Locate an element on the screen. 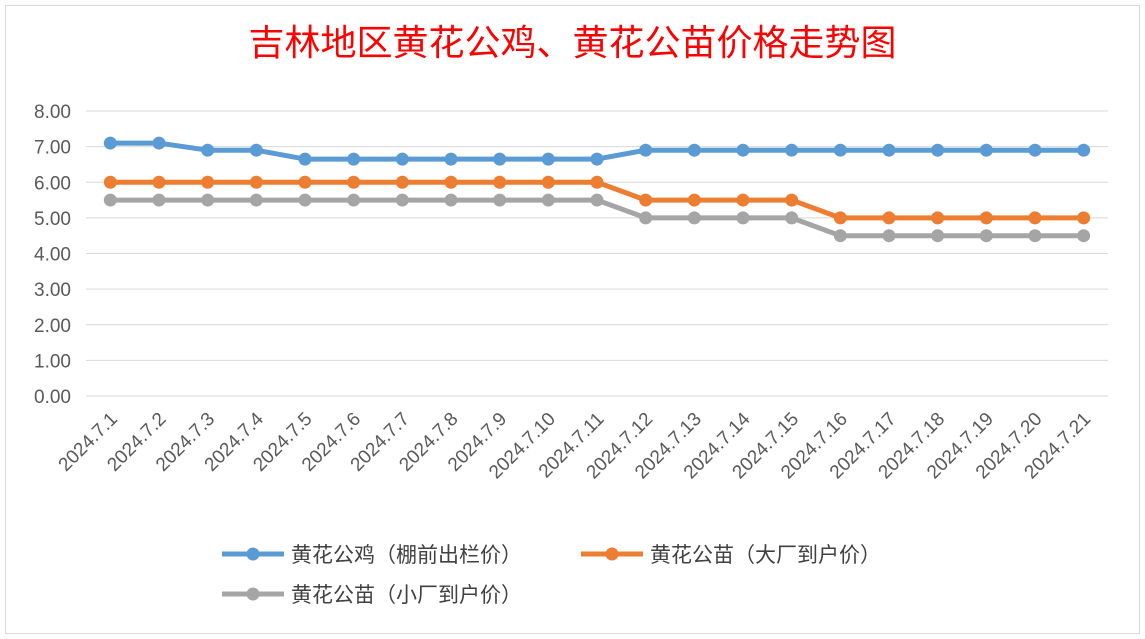 The width and height of the screenshot is (1145, 639). y-tick-label: 4.00 is located at coordinates (52, 255).